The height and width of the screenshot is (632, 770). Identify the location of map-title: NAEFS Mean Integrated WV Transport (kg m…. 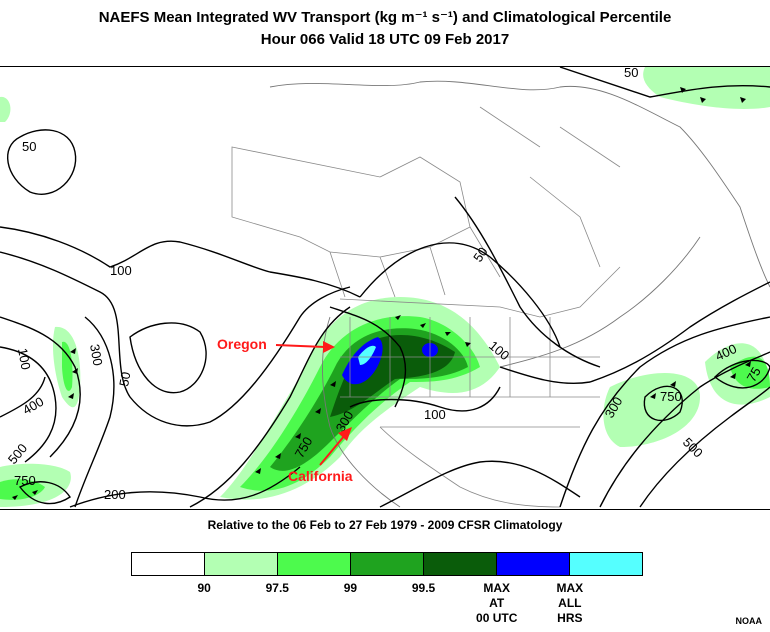
(385, 17).